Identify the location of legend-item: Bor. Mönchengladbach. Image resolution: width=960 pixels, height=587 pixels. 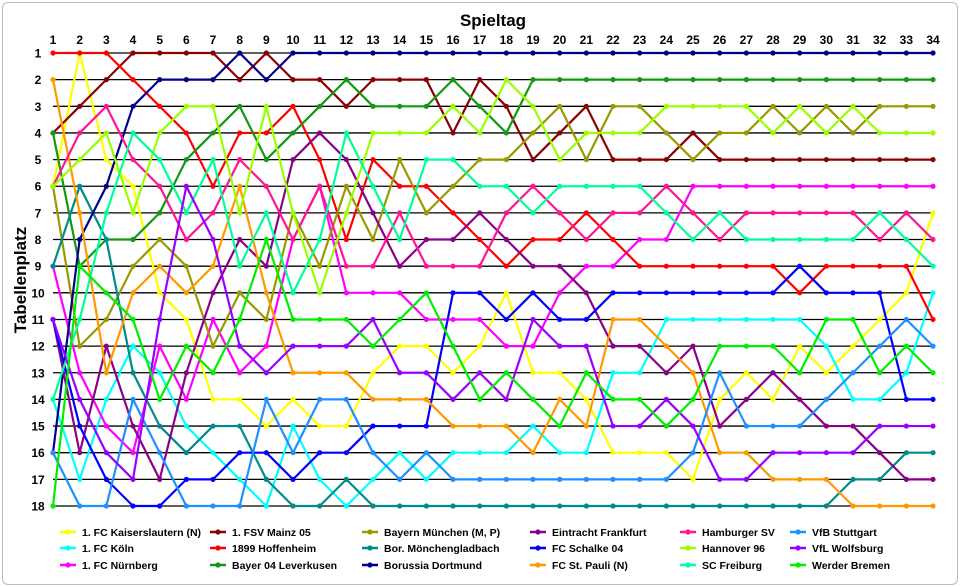
(431, 549).